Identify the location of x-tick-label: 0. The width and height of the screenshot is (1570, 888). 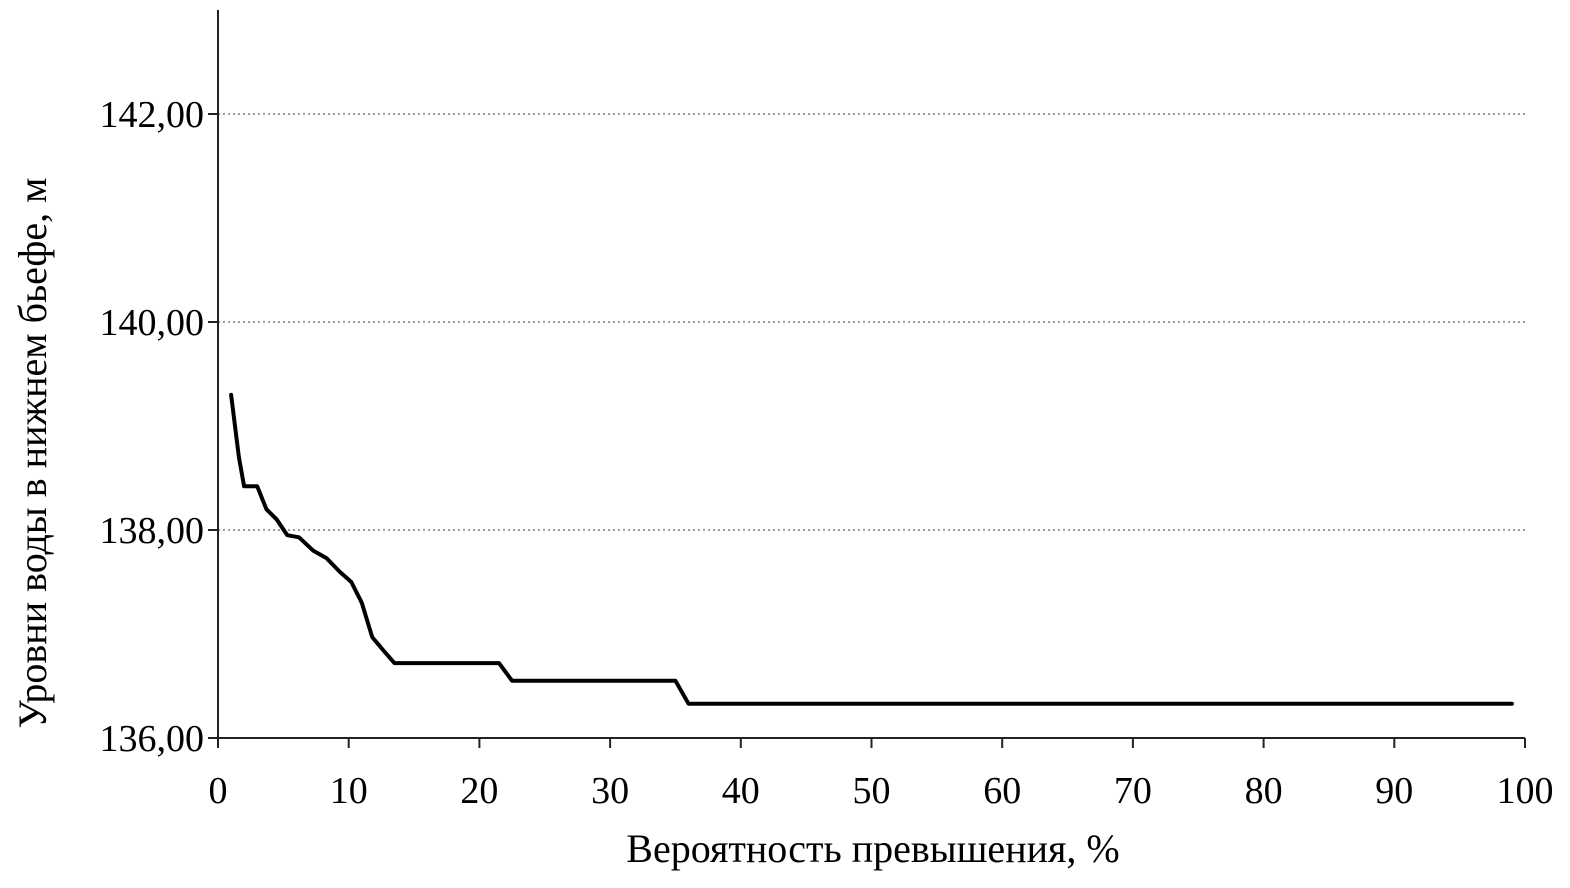
(218, 791).